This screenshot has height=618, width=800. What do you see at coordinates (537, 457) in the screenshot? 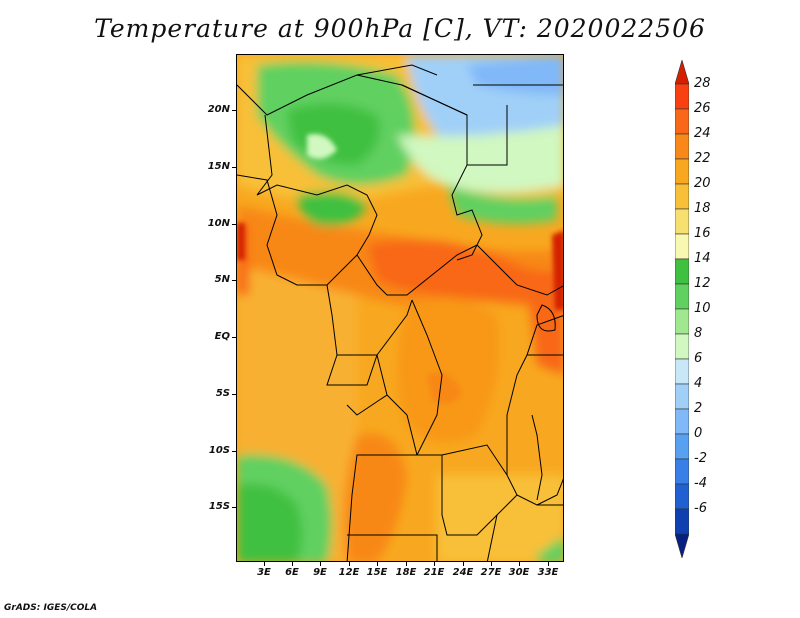
I see `lake-tanganyika` at bounding box center [537, 457].